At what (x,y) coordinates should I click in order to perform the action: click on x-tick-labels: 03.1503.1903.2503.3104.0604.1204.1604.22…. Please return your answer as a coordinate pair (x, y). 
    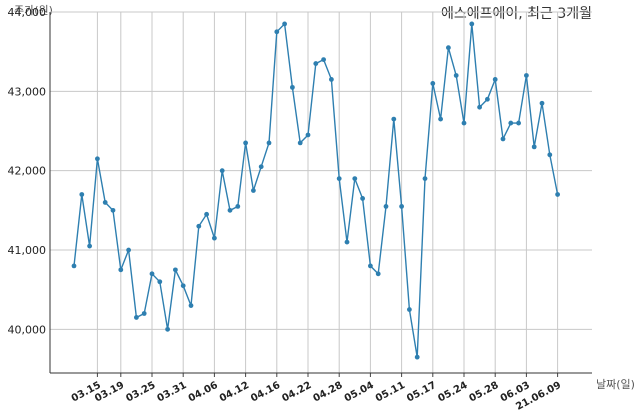
    Looking at the image, I should click on (316, 396).